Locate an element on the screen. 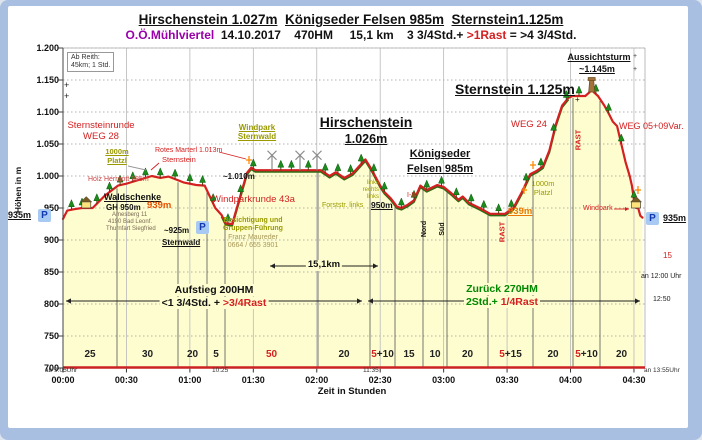  label-aufstieg: Aufstieg 200HM is located at coordinates (214, 290).